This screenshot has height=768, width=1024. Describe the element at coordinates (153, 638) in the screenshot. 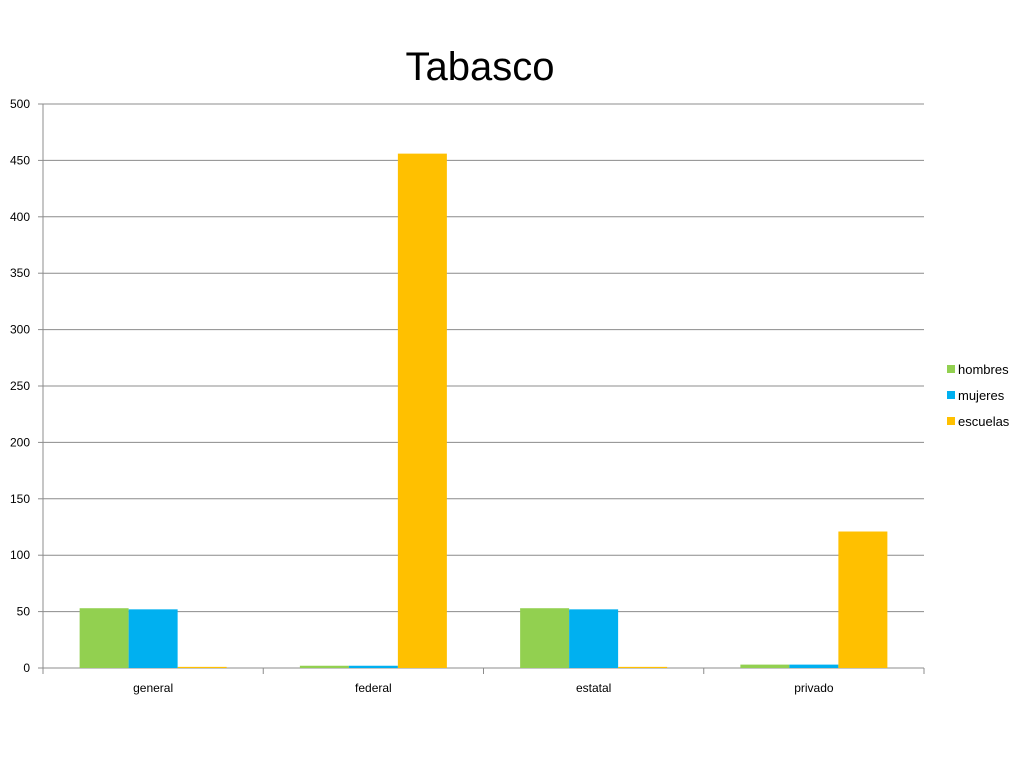

I see `bar-mujeres-general` at that location.